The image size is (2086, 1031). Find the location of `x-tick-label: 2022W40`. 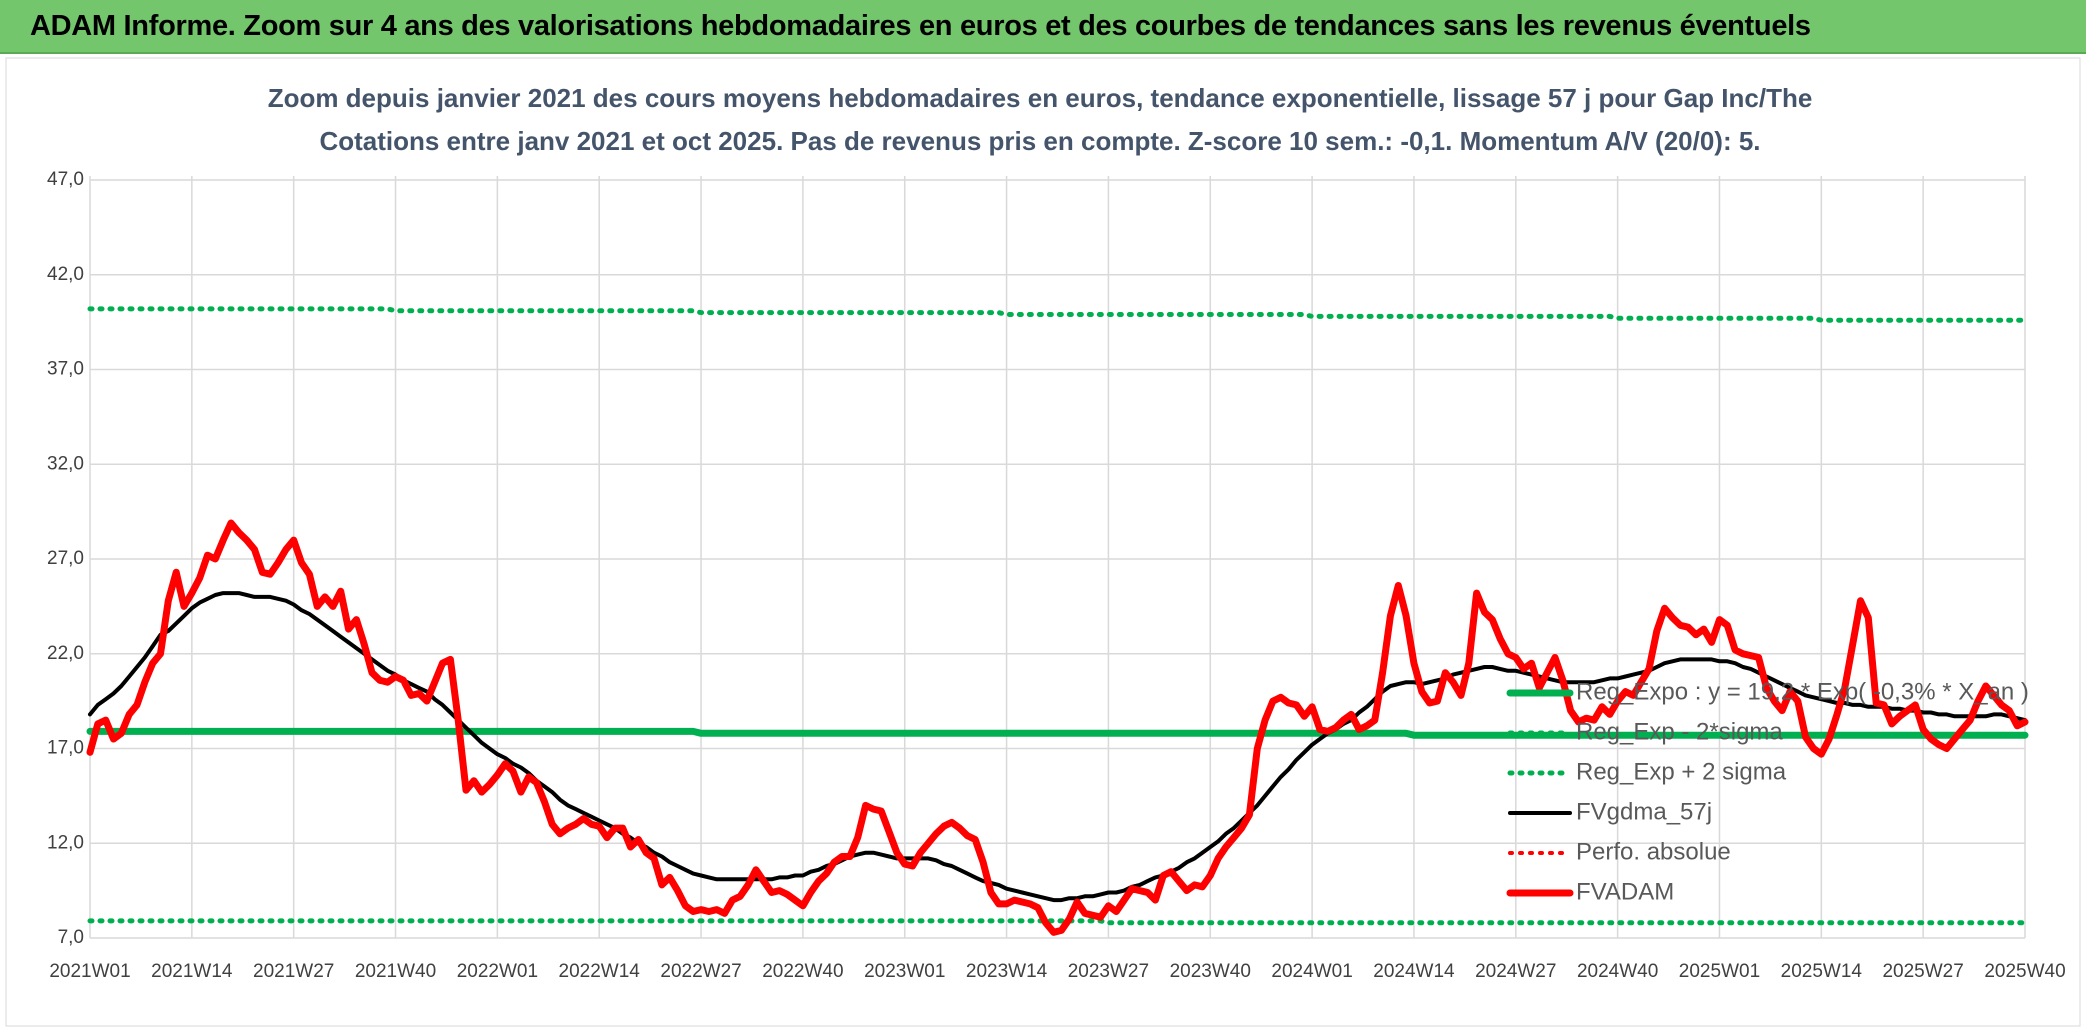

x-tick-label: 2022W40 is located at coordinates (802, 971).